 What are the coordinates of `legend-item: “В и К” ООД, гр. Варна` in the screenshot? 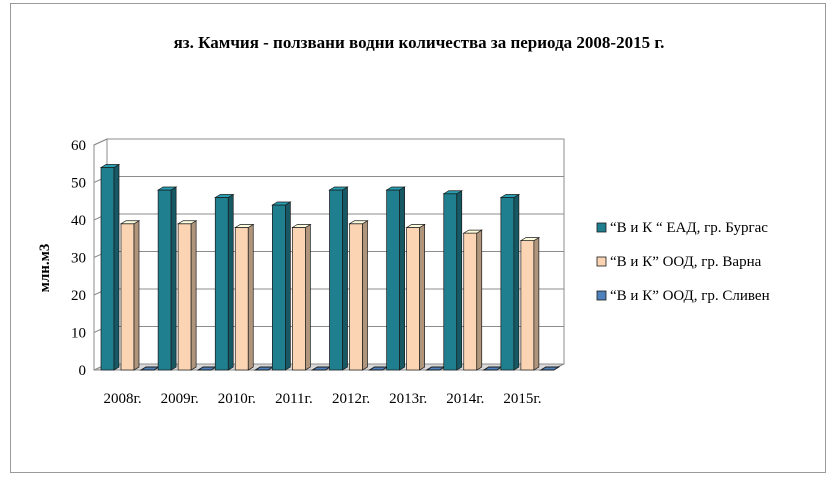 It's located at (679, 262).